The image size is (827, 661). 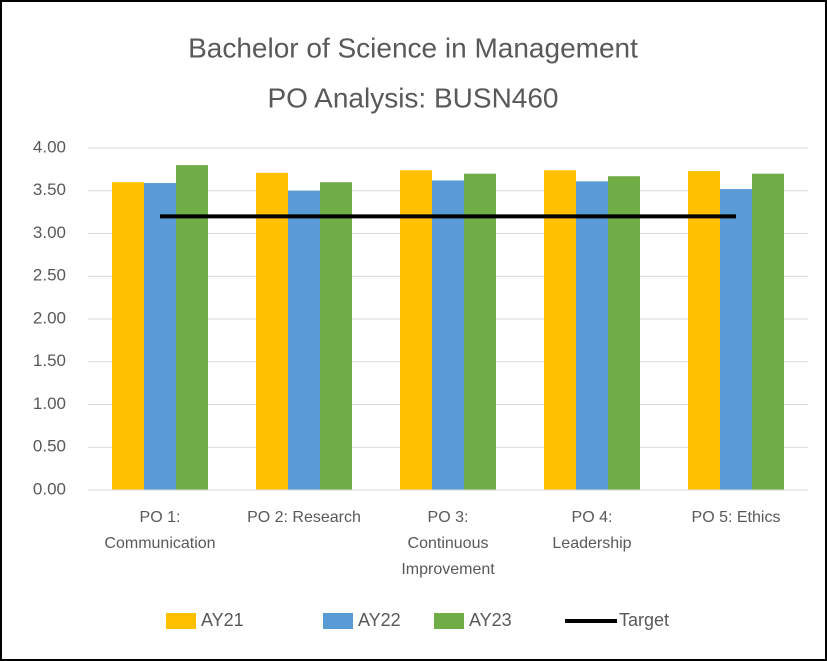 I want to click on y-tick-label: 1.50, so click(x=49, y=360).